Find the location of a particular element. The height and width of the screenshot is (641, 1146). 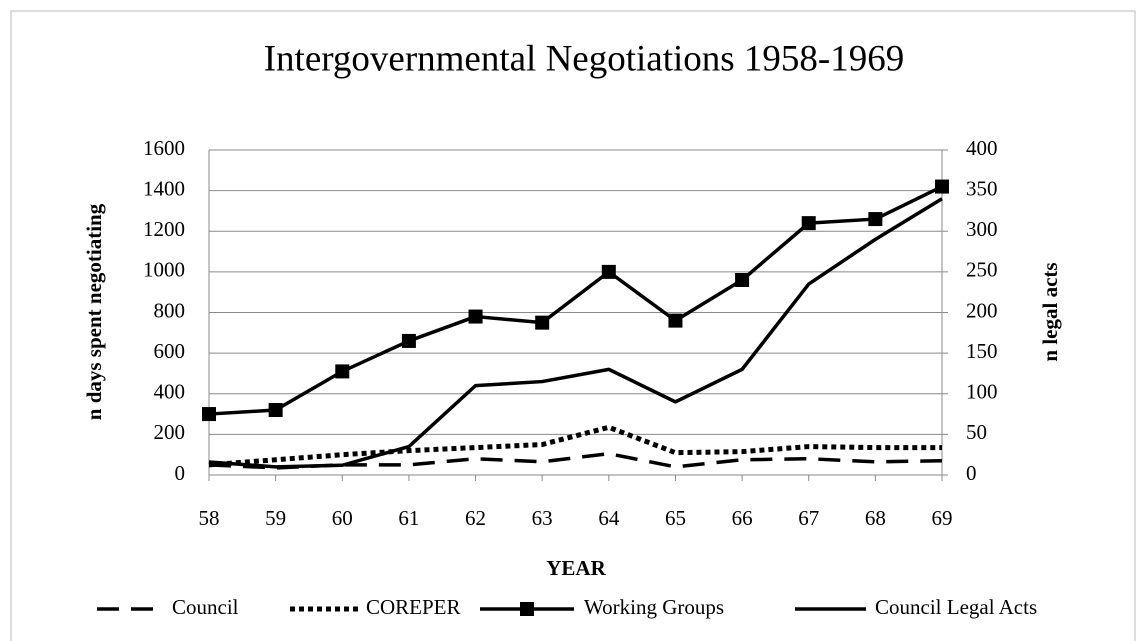

x-tick-label: 59 is located at coordinates (275, 518).